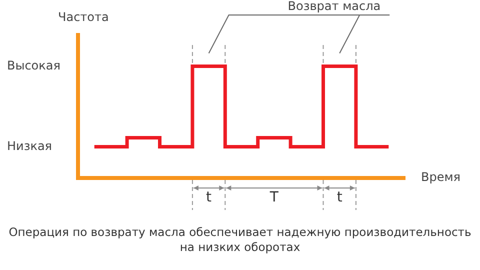 This screenshot has width=480, height=270. What do you see at coordinates (273, 198) in the screenshot?
I see `text: T` at bounding box center [273, 198].